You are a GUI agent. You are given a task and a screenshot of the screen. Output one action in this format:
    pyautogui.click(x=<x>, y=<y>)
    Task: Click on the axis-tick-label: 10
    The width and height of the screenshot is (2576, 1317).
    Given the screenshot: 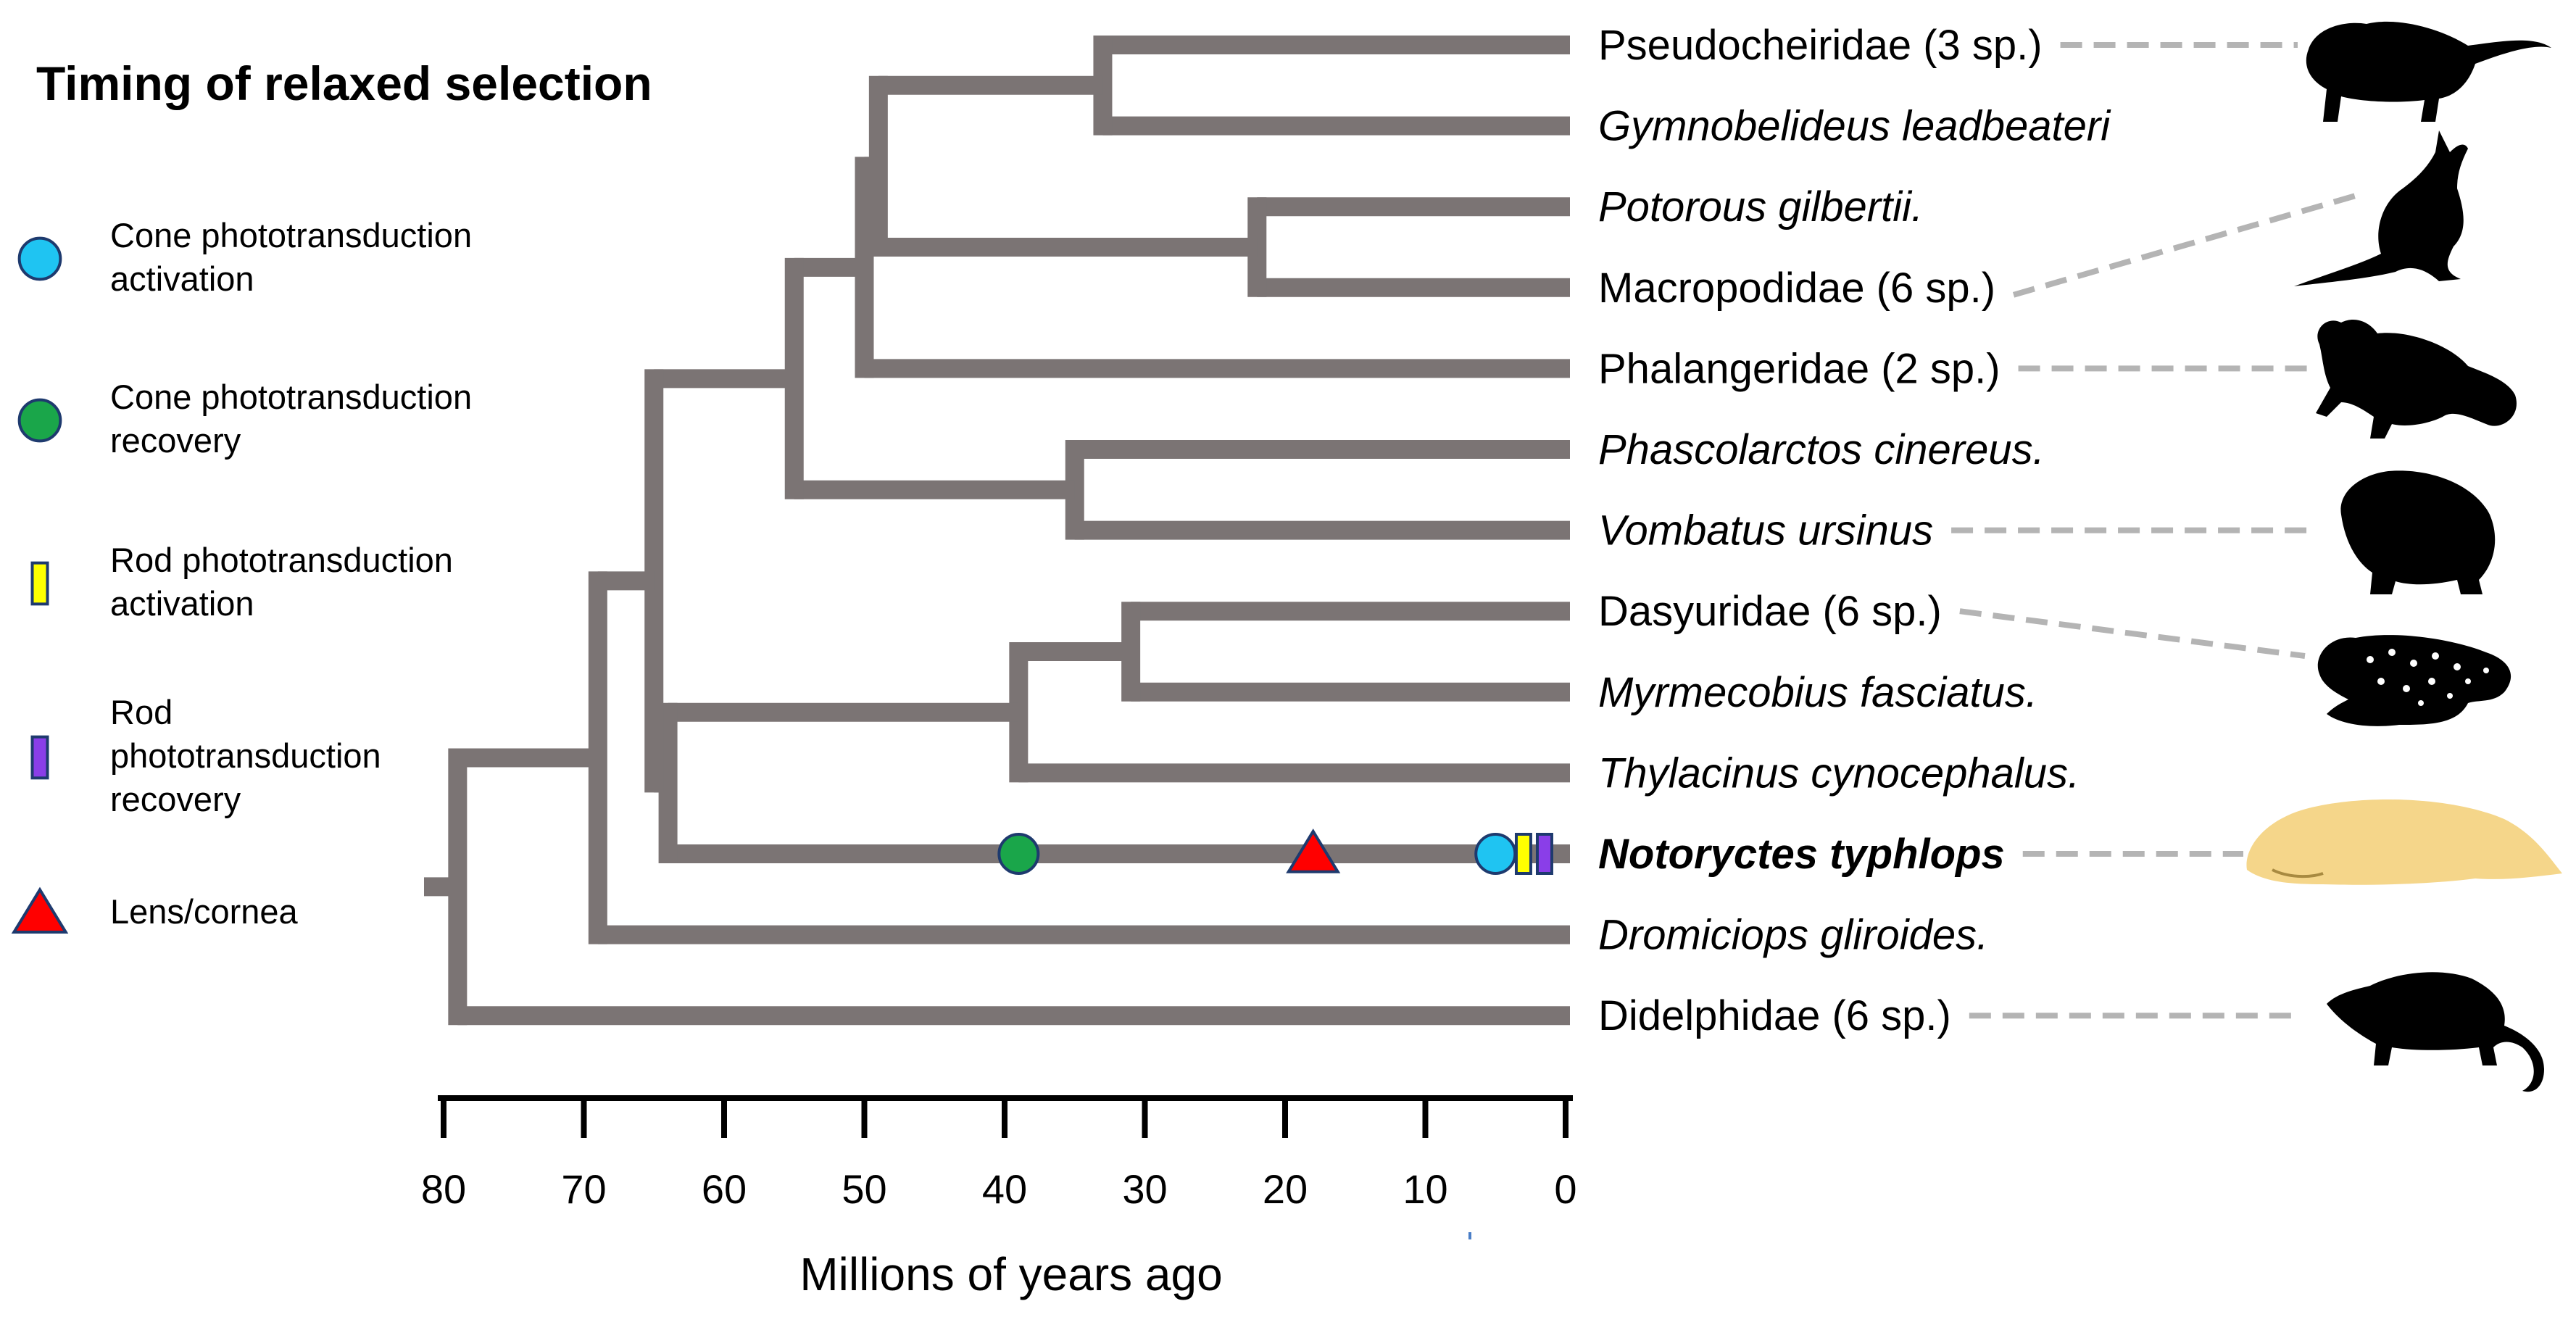 What is the action you would take?
    pyautogui.click(x=1425, y=1189)
    